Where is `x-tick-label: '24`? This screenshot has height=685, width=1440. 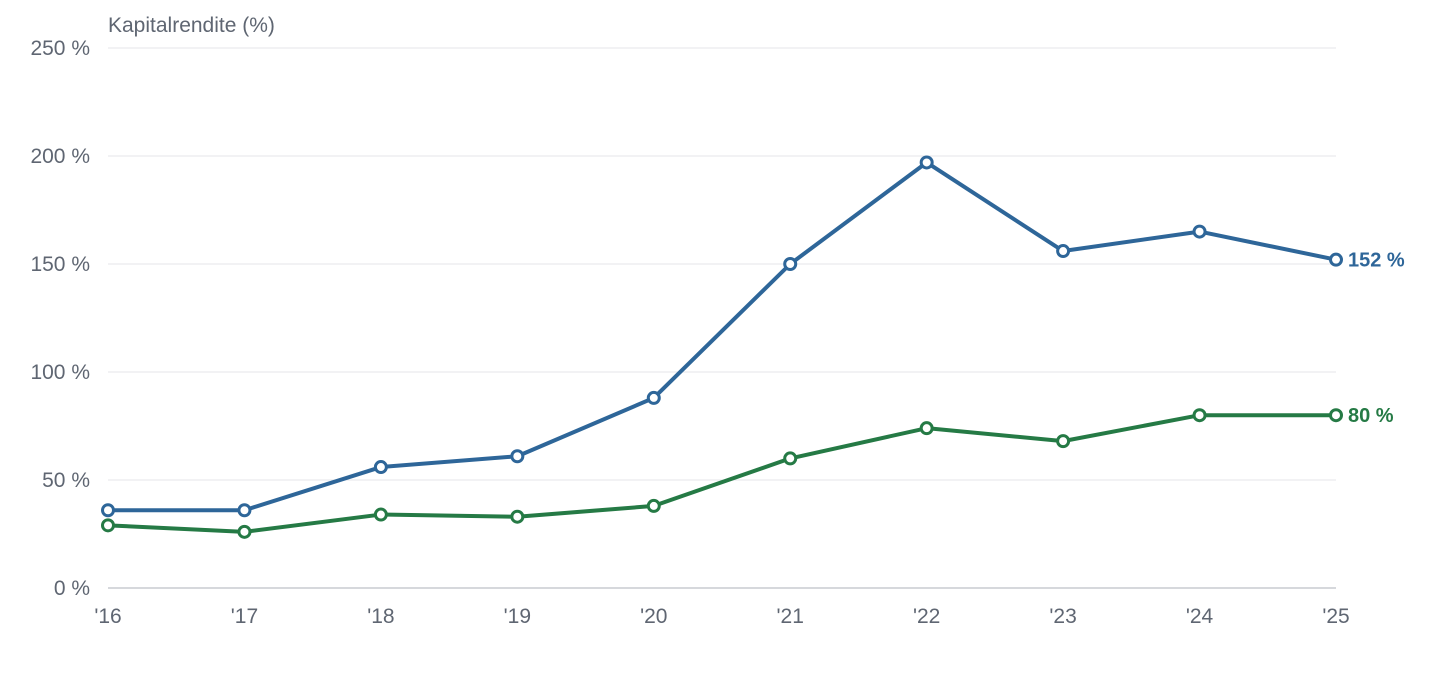 x-tick-label: '24 is located at coordinates (1200, 616).